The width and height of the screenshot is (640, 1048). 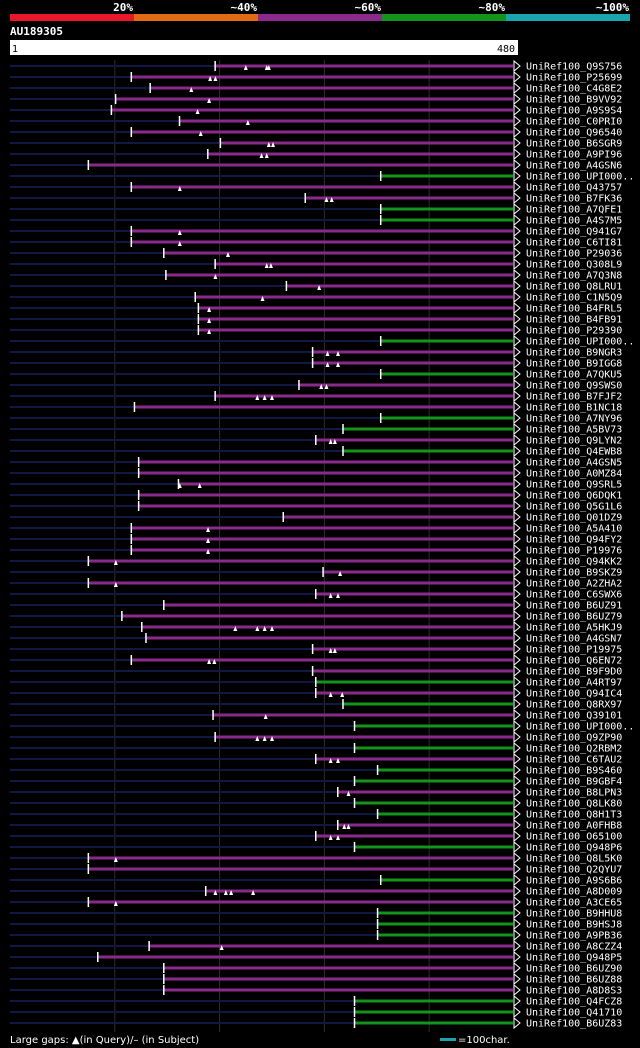 I want to click on hit-row: UniRef100_A9PI96, so click(x=316, y=154).